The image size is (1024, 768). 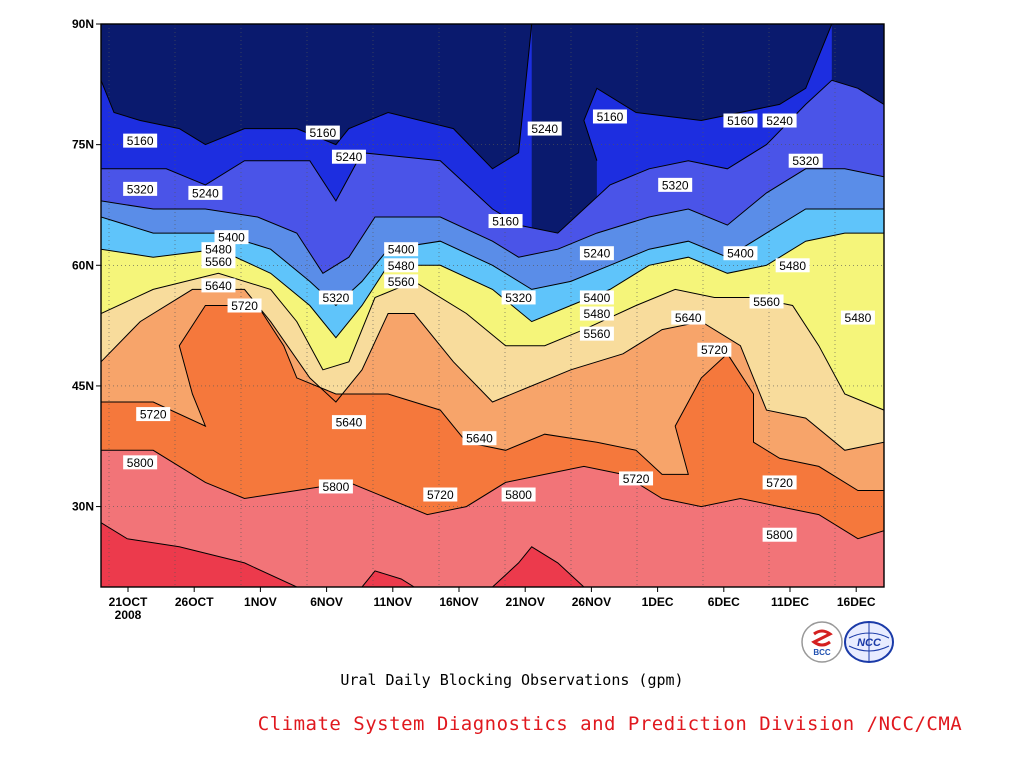 I want to click on y-tick-label: 60N, so click(x=83, y=265).